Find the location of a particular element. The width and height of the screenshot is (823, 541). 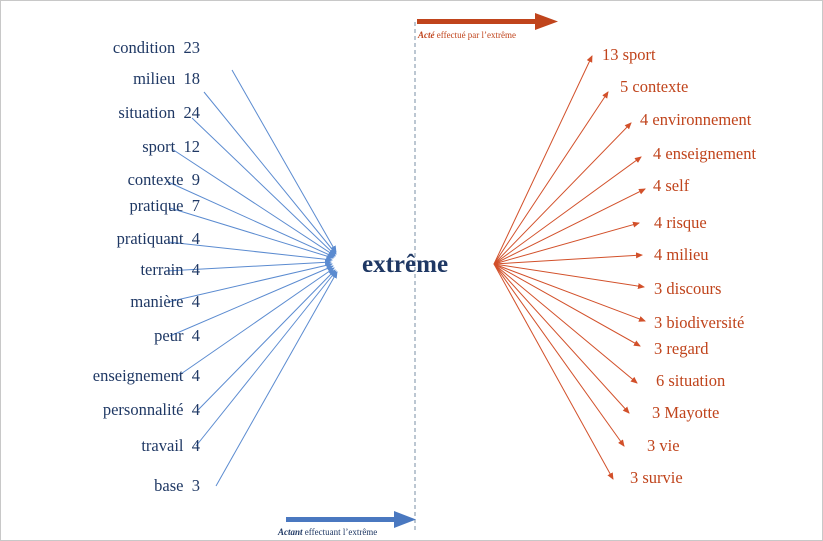

left-term: base 3 is located at coordinates (177, 485).